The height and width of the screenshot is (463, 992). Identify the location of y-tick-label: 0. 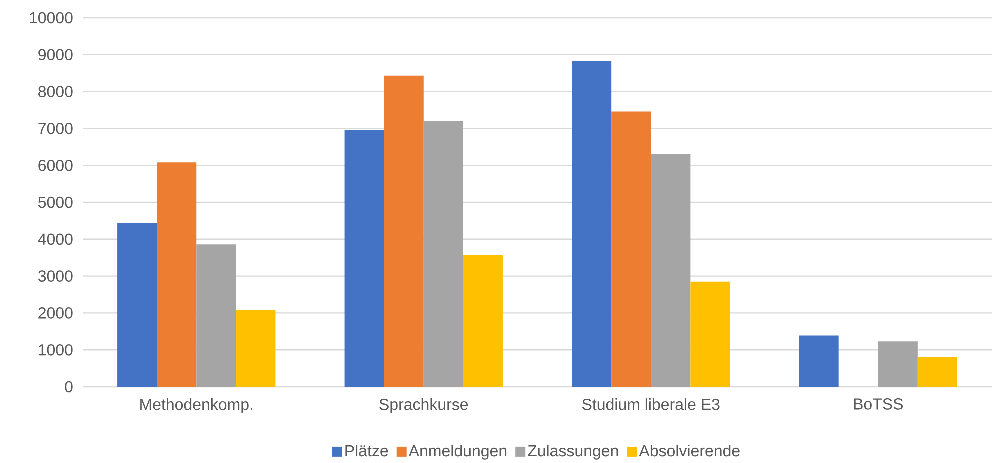
(69, 387).